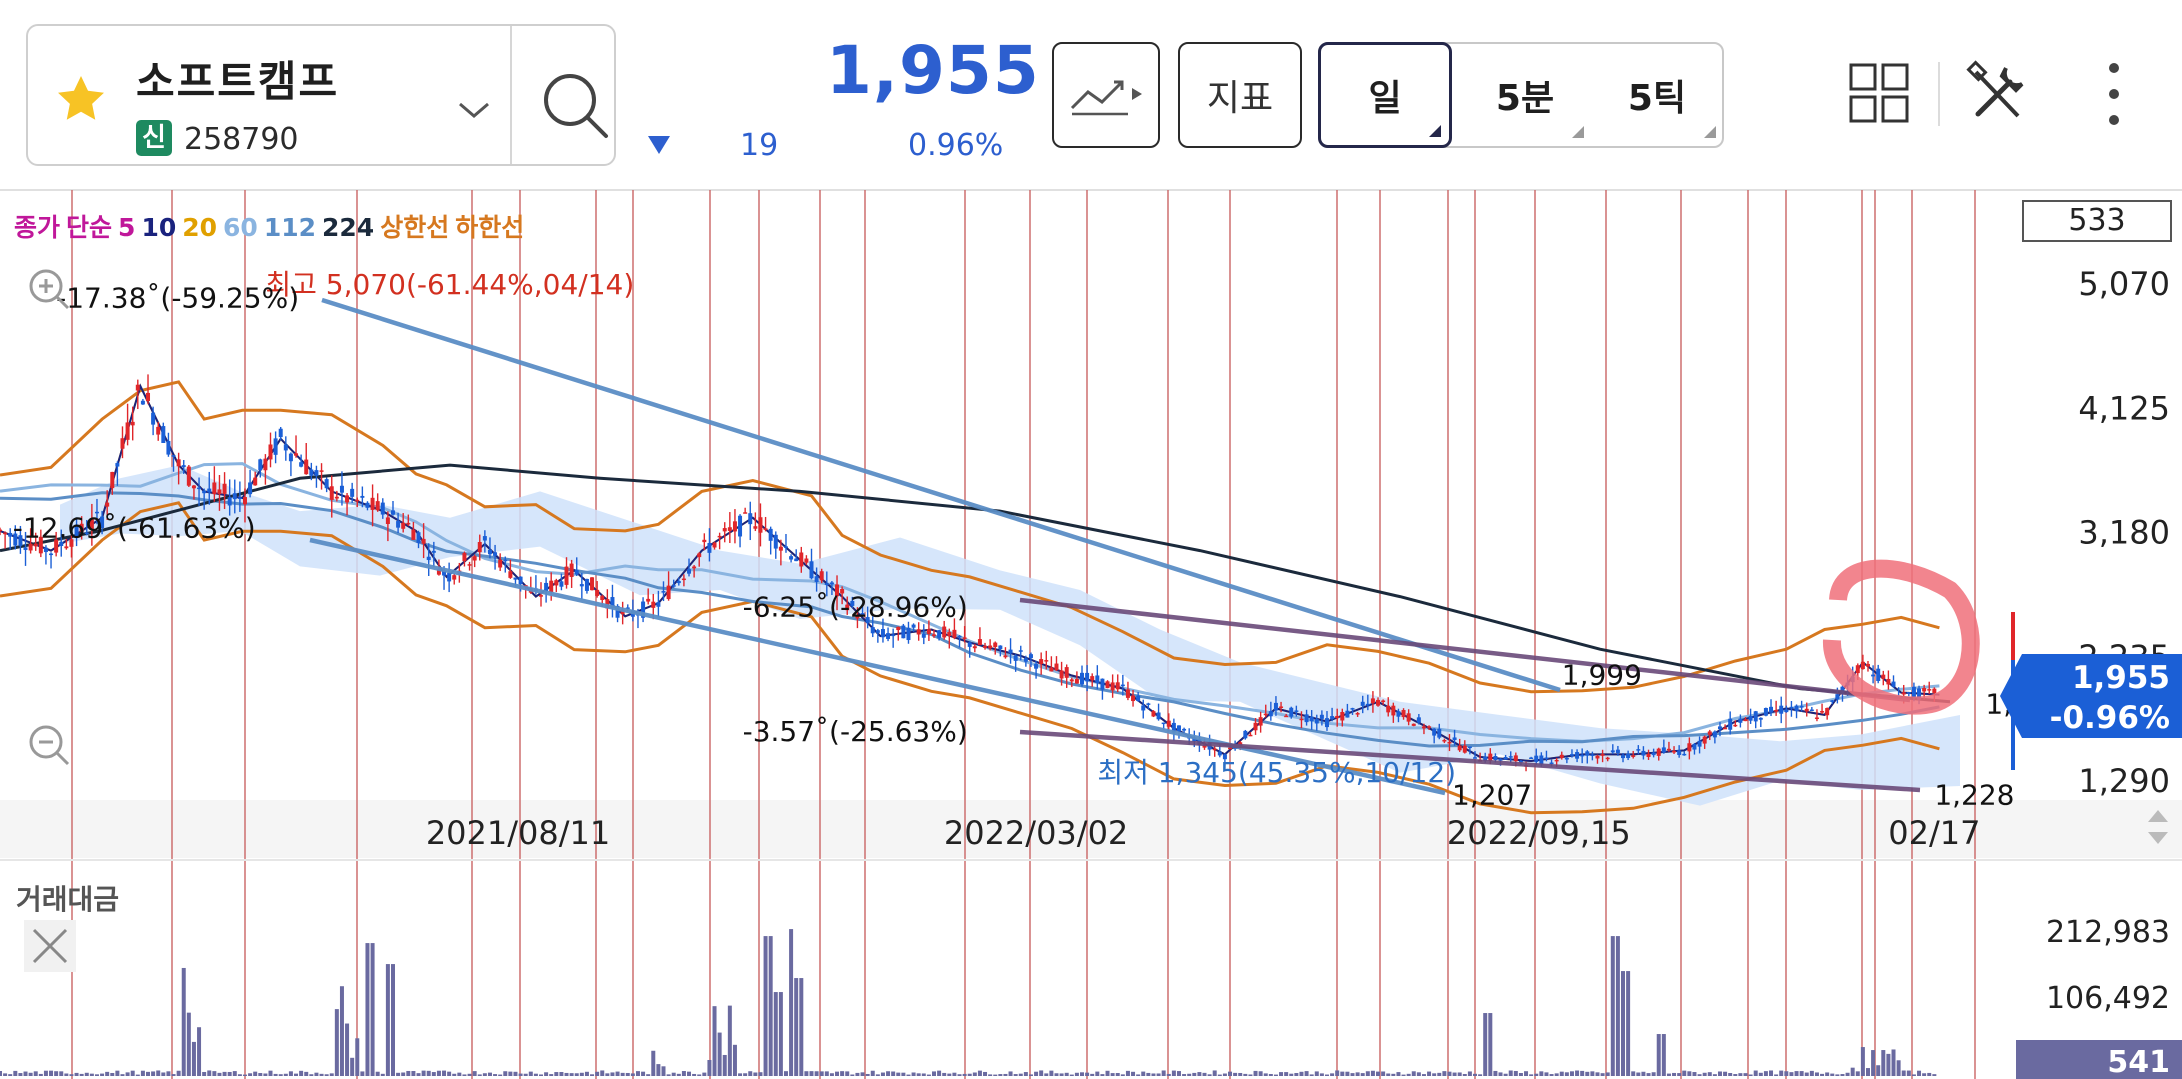 The height and width of the screenshot is (1079, 2182). What do you see at coordinates (81, 99) in the screenshot?
I see `star-icon` at bounding box center [81, 99].